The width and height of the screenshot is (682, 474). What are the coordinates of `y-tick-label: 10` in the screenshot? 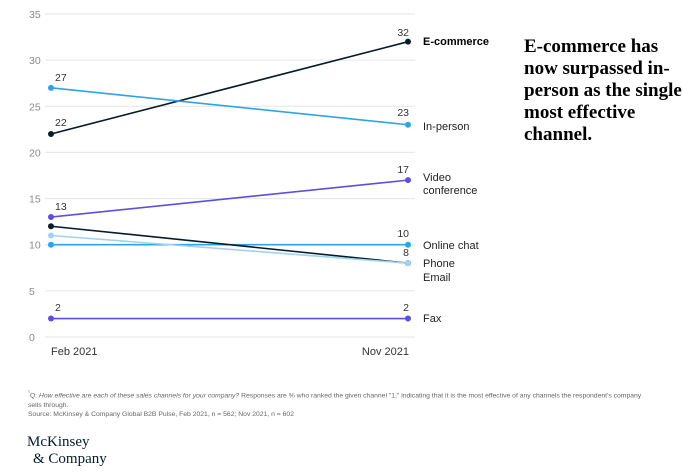 It's located at (35, 246).